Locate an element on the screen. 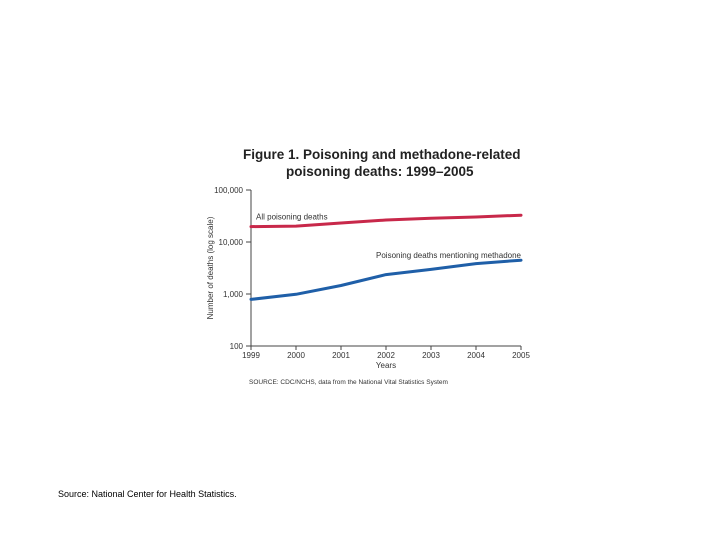 The image size is (720, 540). series-label-all-poisoning: All poisoning deaths is located at coordinates (292, 217).